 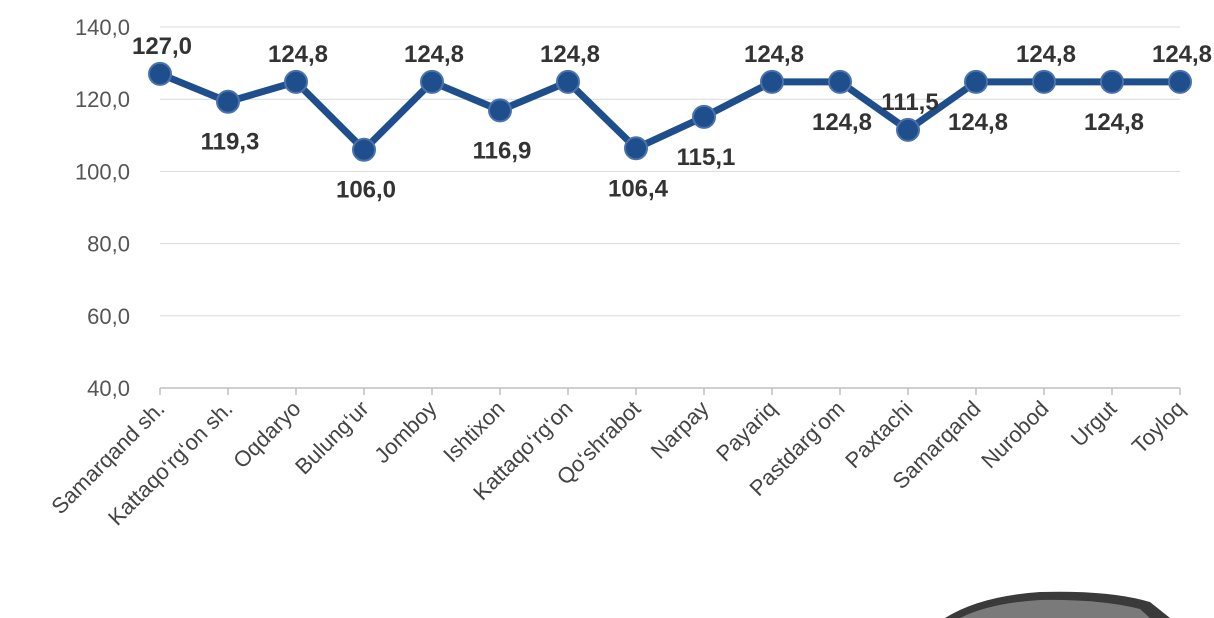 I want to click on data-label: 106,4, so click(x=638, y=188).